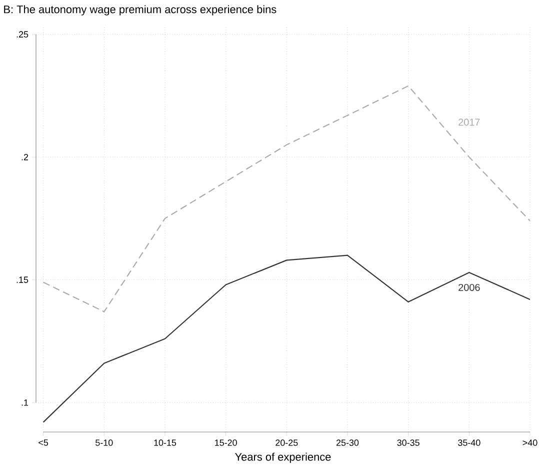  Describe the element at coordinates (104, 443) in the screenshot. I see `x-tick-label: 5-10` at that location.